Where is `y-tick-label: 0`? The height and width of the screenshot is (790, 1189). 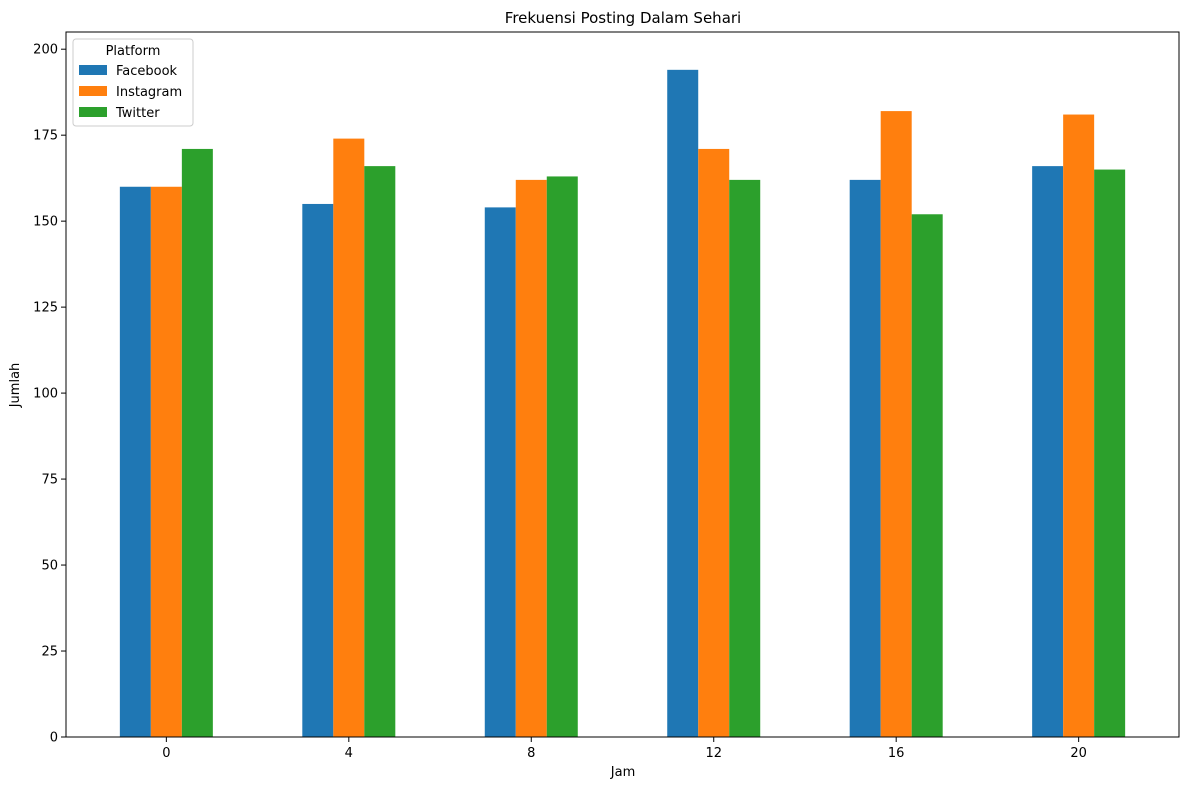 y-tick-label: 0 is located at coordinates (54, 738).